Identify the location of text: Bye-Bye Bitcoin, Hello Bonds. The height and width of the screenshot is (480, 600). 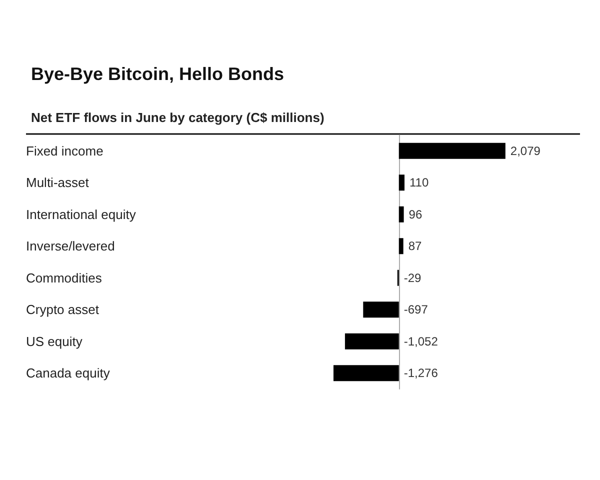
(157, 74).